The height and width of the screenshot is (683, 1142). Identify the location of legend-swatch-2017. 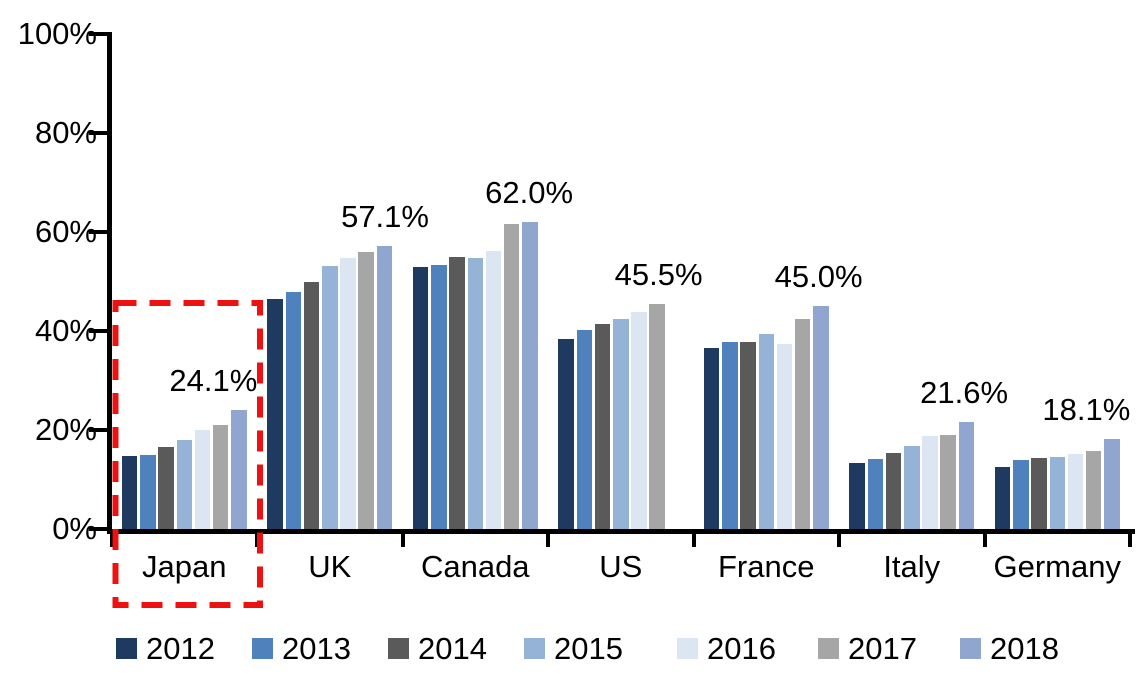
(828, 648).